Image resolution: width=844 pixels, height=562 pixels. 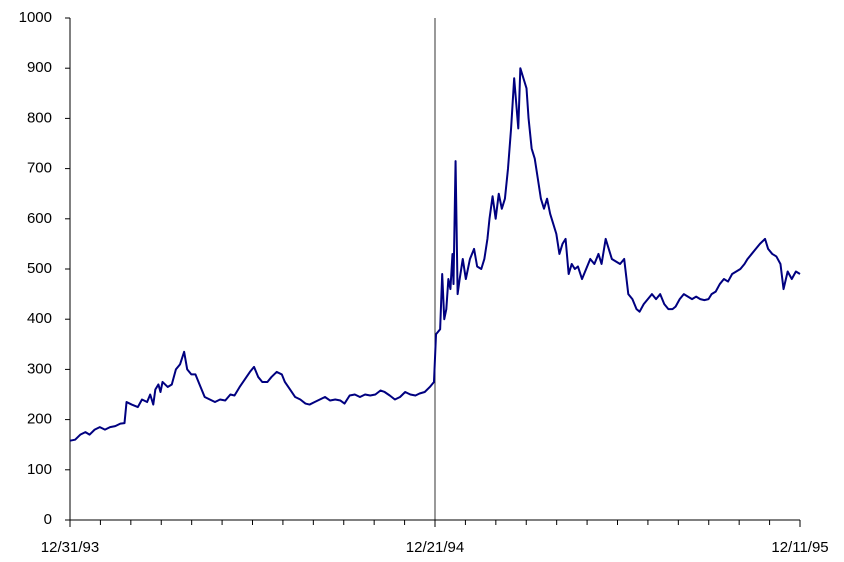 What do you see at coordinates (39, 67) in the screenshot?
I see `y-tick-label: 900` at bounding box center [39, 67].